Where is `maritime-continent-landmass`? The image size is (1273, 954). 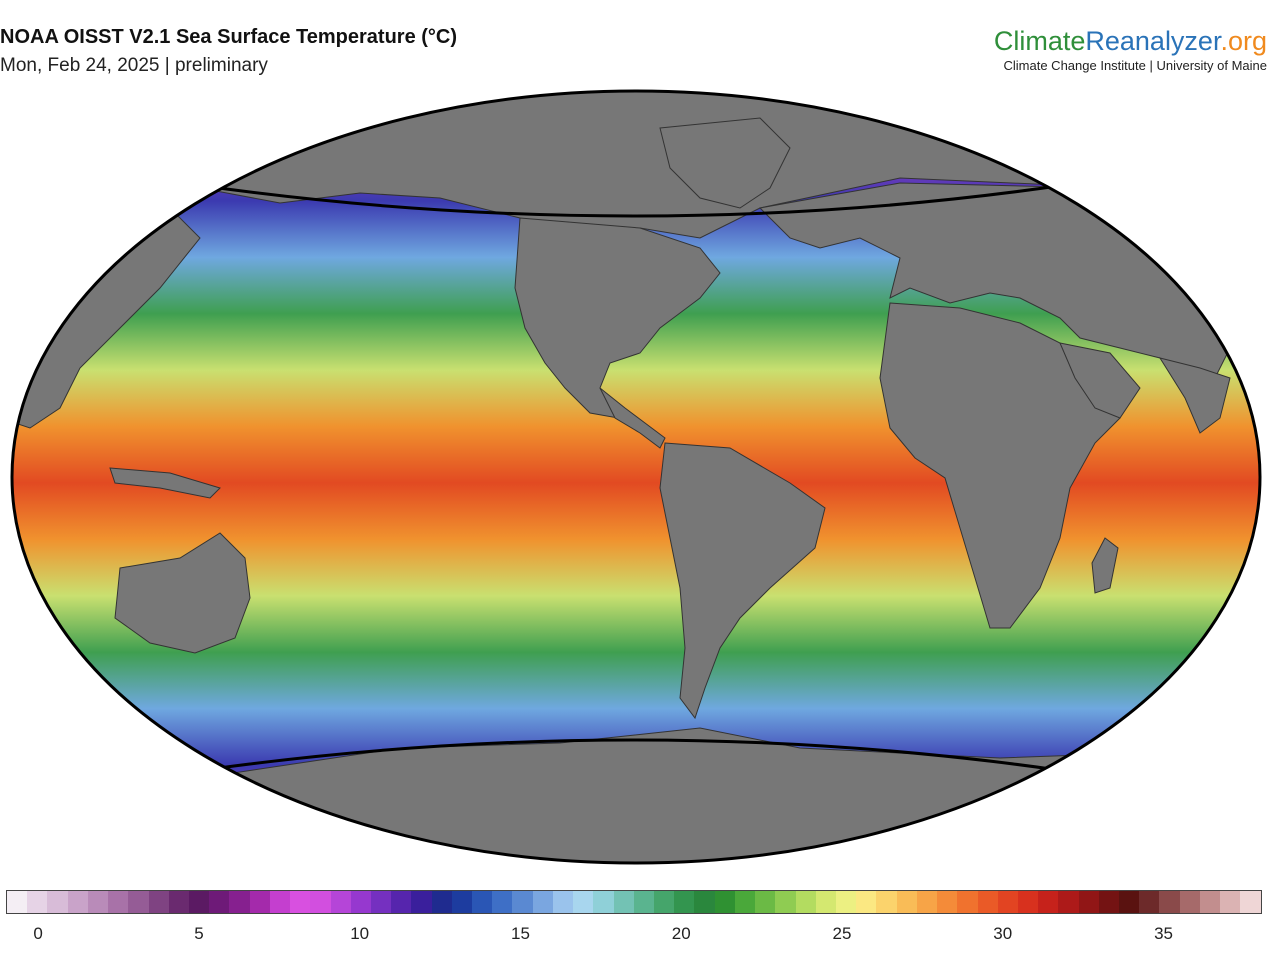
maritime-continent-landmass is located at coordinates (165, 483).